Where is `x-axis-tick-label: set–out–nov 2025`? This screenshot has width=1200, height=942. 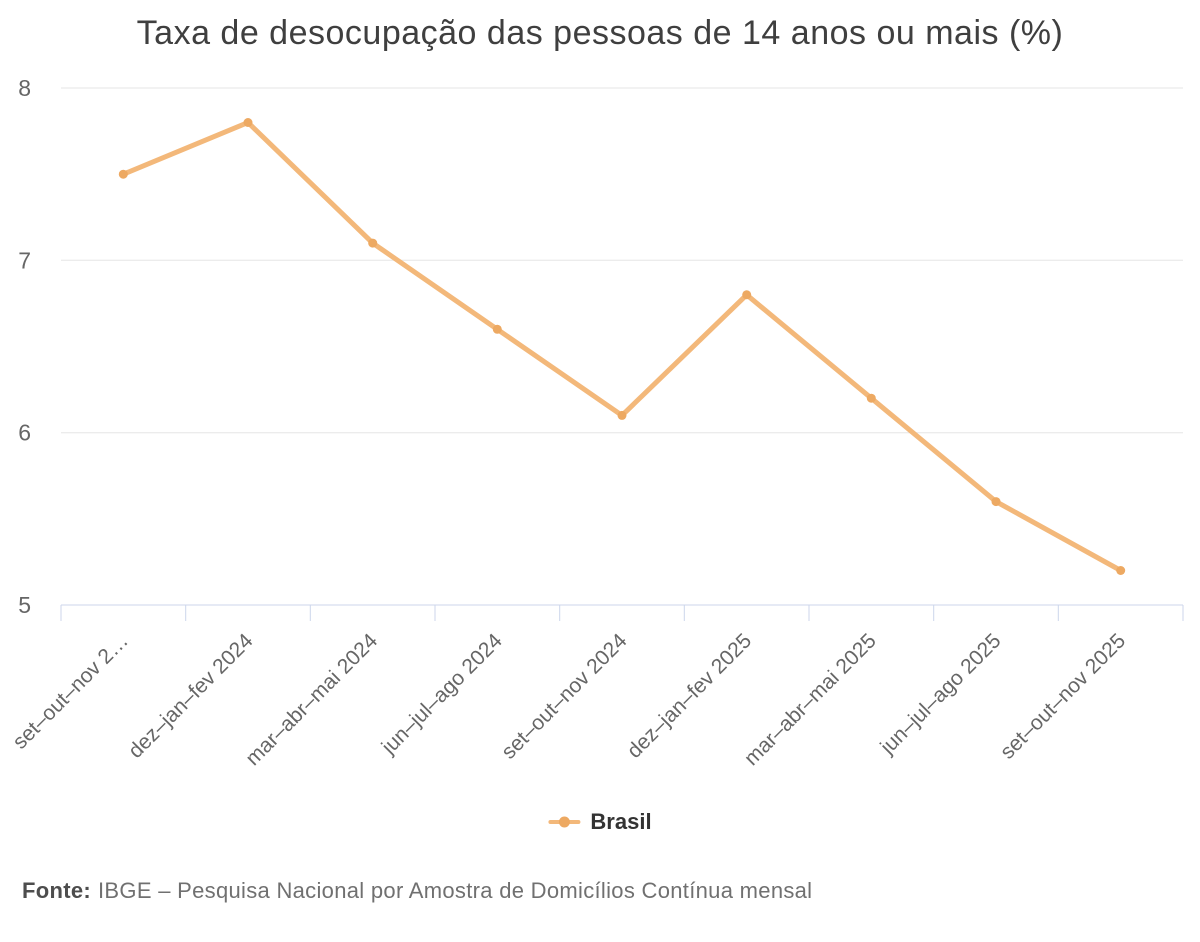 x-axis-tick-label: set–out–nov 2025 is located at coordinates (1063, 696).